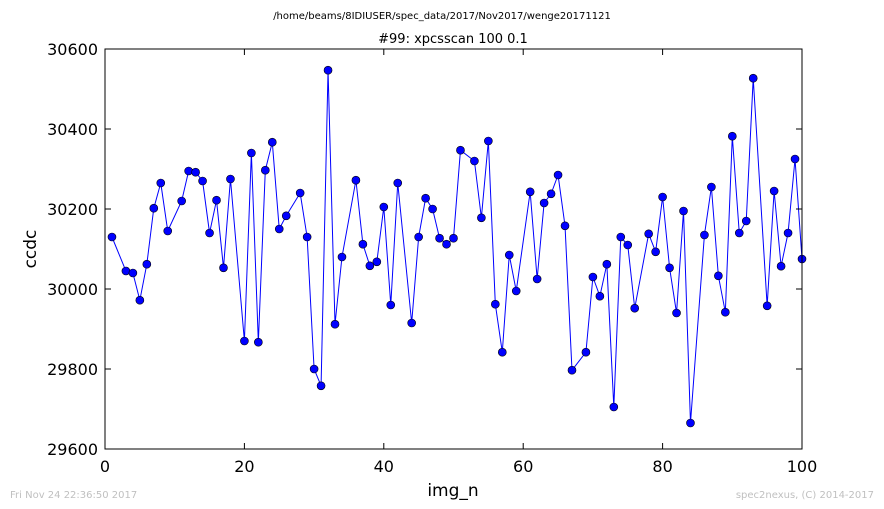  What do you see at coordinates (72, 129) in the screenshot?
I see `y-tick-label: 30400` at bounding box center [72, 129].